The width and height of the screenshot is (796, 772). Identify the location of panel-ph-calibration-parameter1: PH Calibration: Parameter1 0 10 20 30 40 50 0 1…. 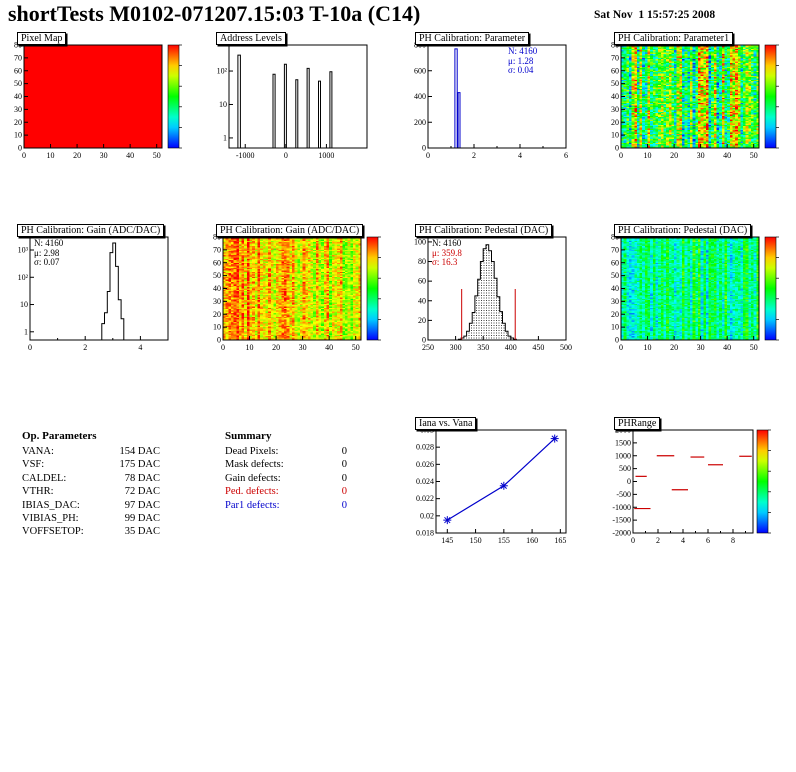
(696, 110).